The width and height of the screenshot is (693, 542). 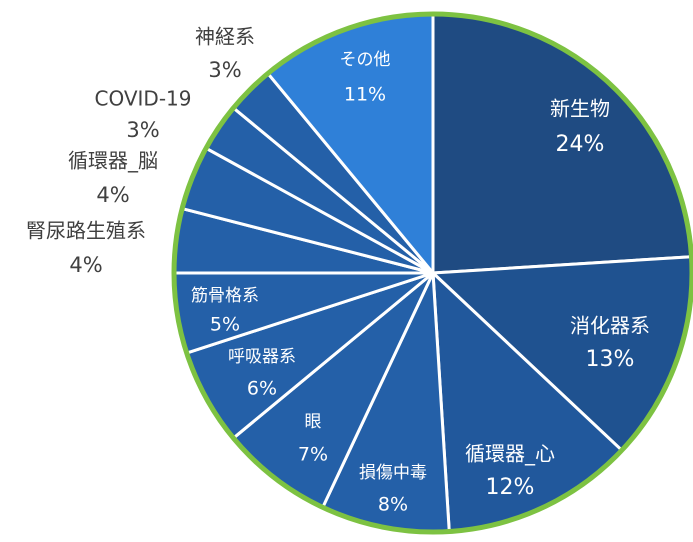 I want to click on slice-label: 循環器_脳, so click(x=113, y=161).